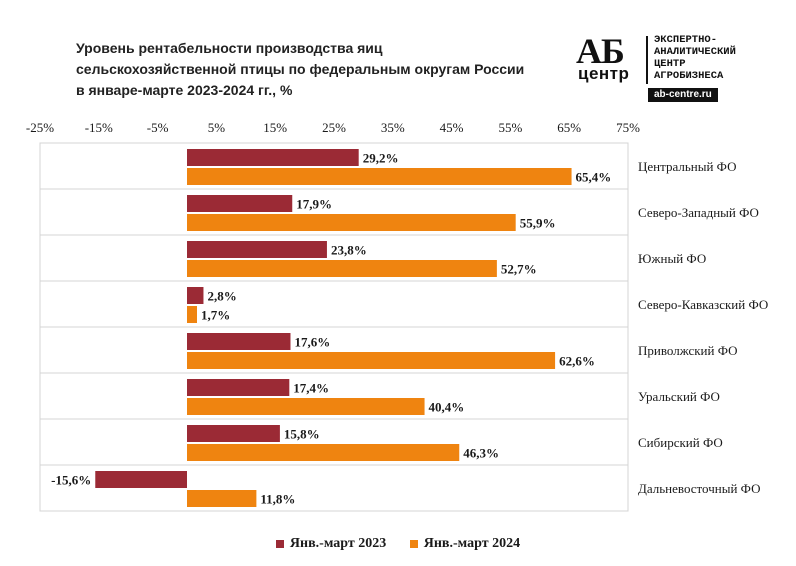 The width and height of the screenshot is (796, 566). I want to click on legend-item-2024: Янв.-март 2024, so click(465, 544).